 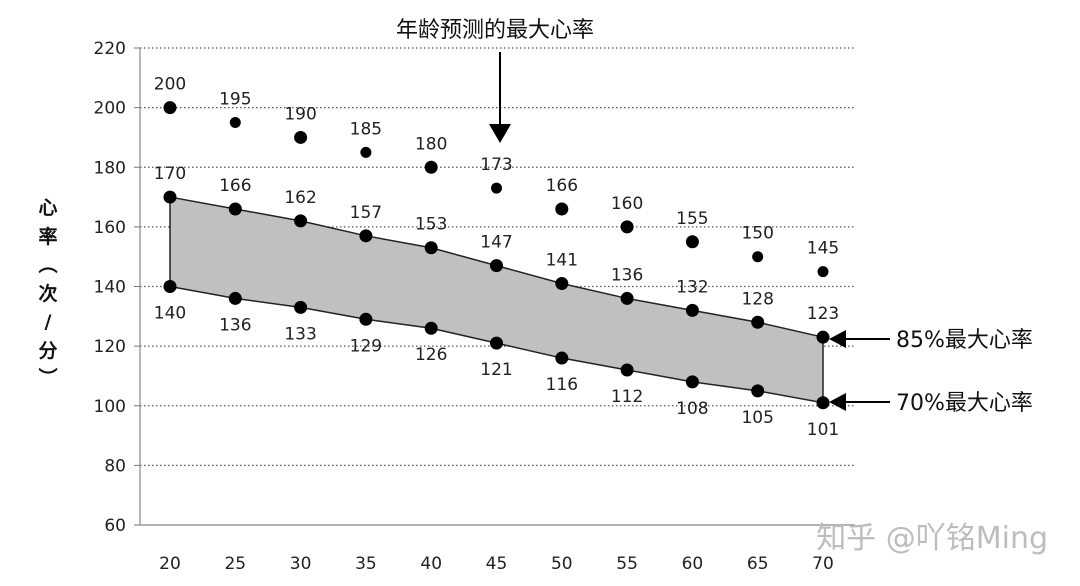 I want to click on x-tick-label: 45, so click(x=497, y=564).